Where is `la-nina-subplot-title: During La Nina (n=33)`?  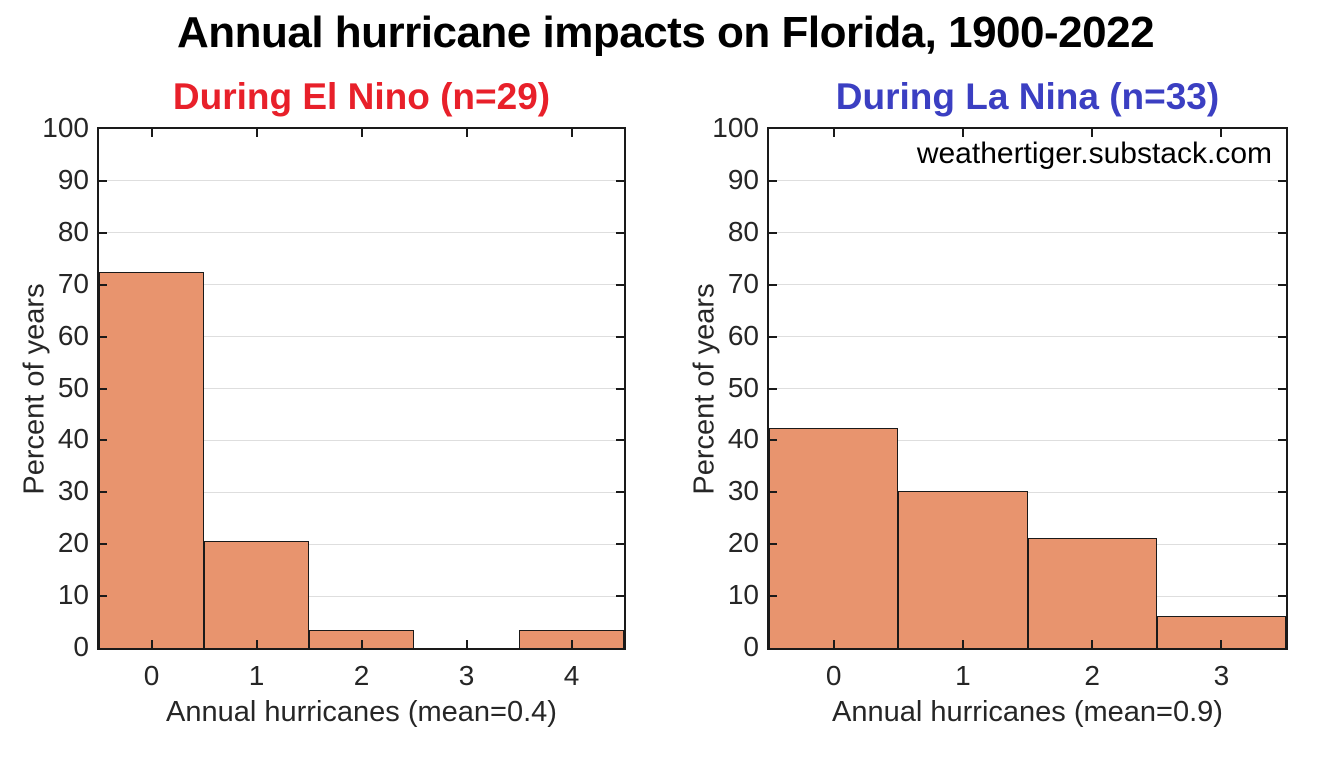 la-nina-subplot-title: During La Nina (n=33) is located at coordinates (1027, 96).